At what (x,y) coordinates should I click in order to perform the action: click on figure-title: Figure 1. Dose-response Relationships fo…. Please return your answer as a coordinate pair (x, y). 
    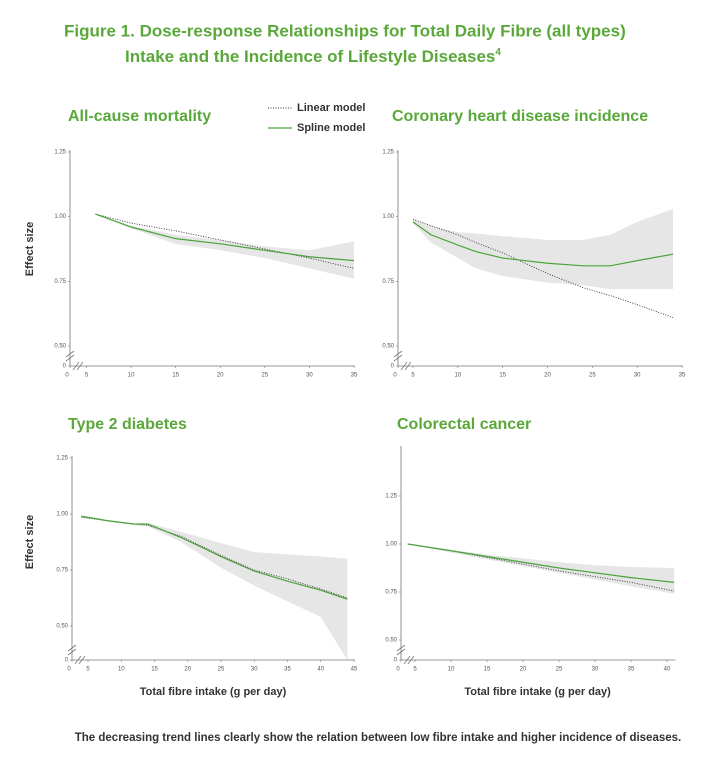
    Looking at the image, I should click on (345, 30).